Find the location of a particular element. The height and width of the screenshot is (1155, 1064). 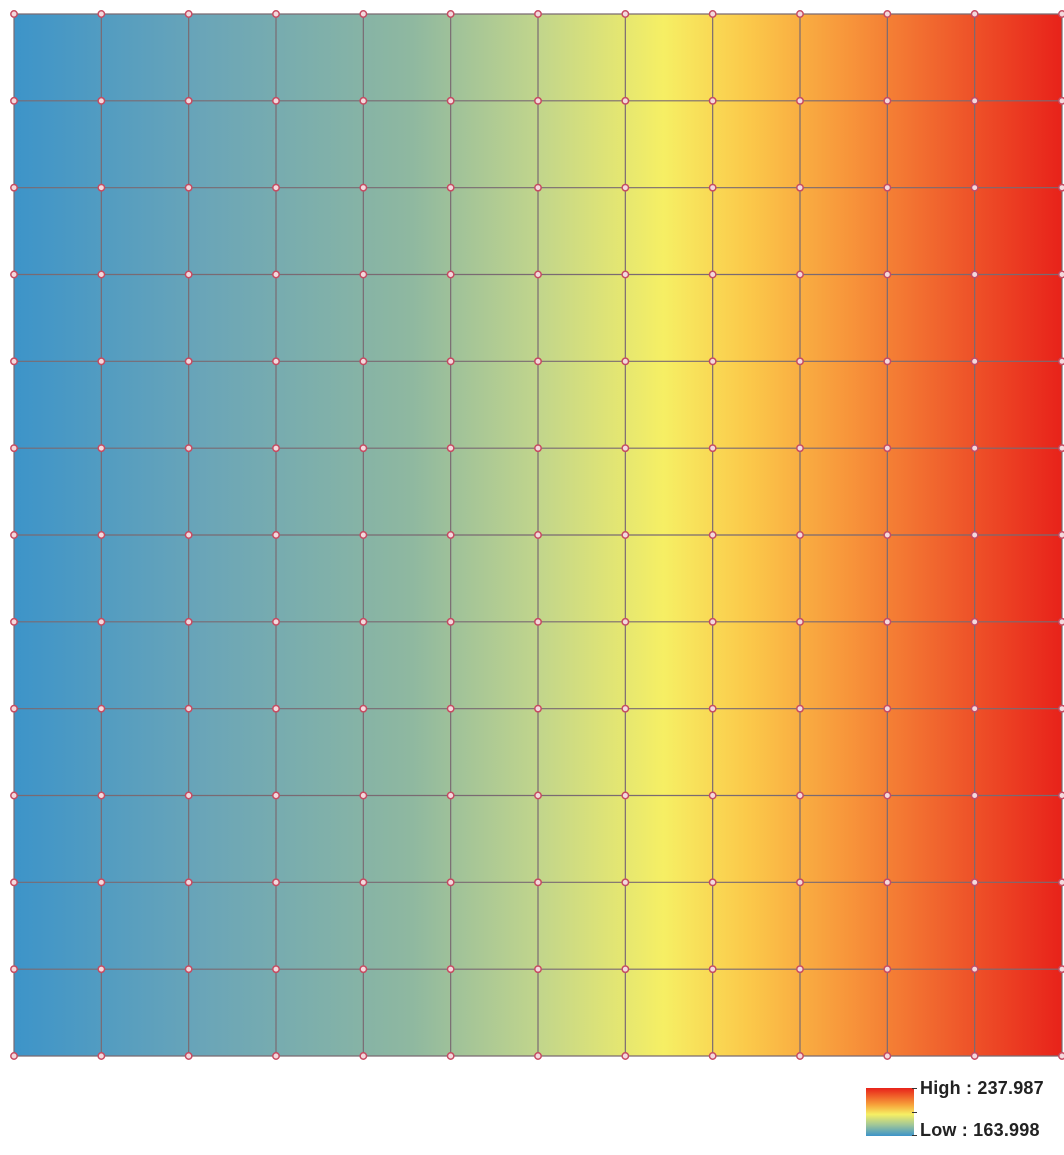

legend-tick-mid is located at coordinates (914, 1112).